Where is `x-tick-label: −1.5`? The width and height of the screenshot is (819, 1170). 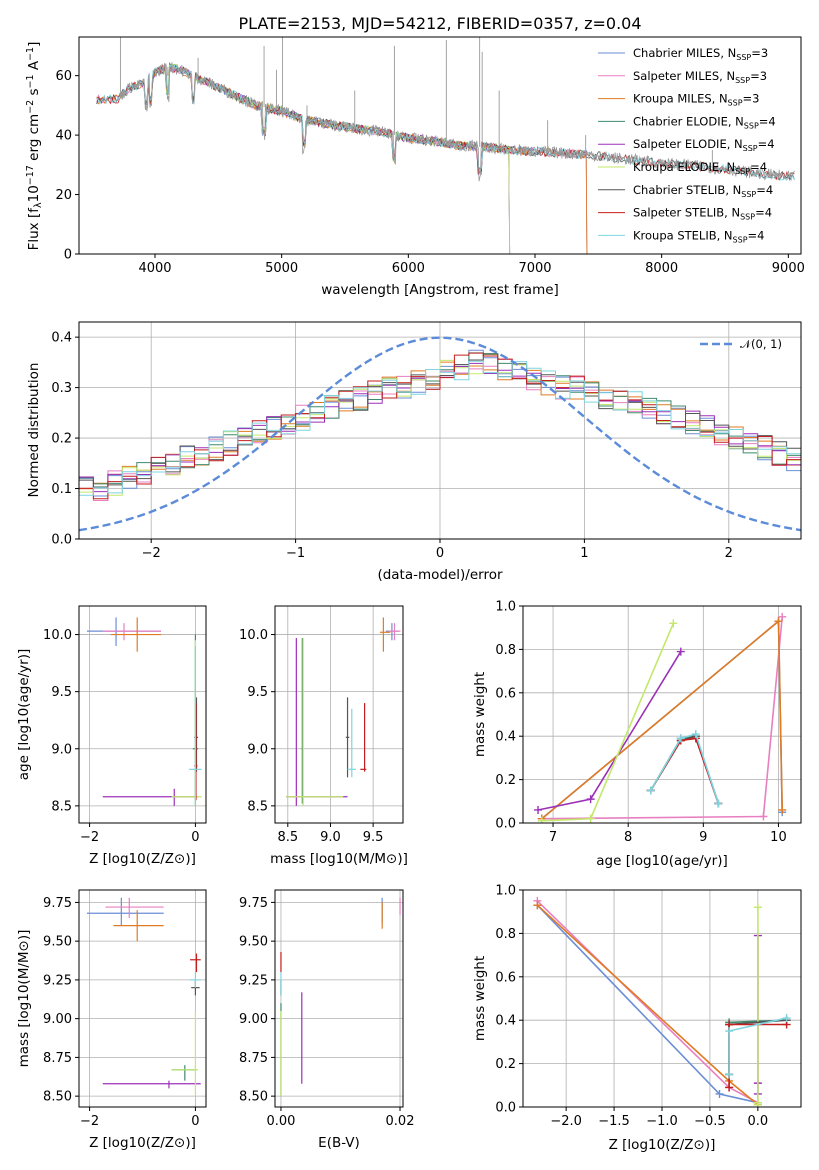 x-tick-label: −1.5 is located at coordinates (614, 1121).